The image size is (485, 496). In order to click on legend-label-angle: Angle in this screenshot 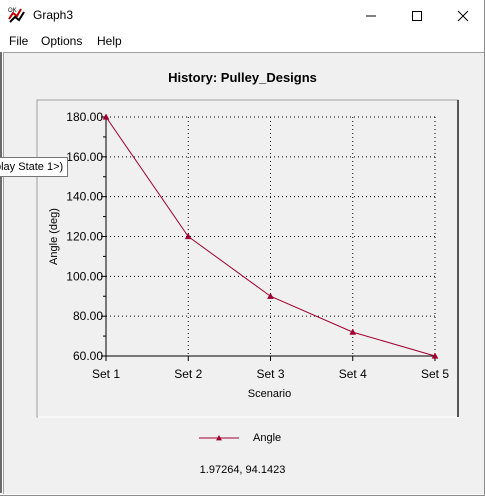, I will do `click(267, 438)`.